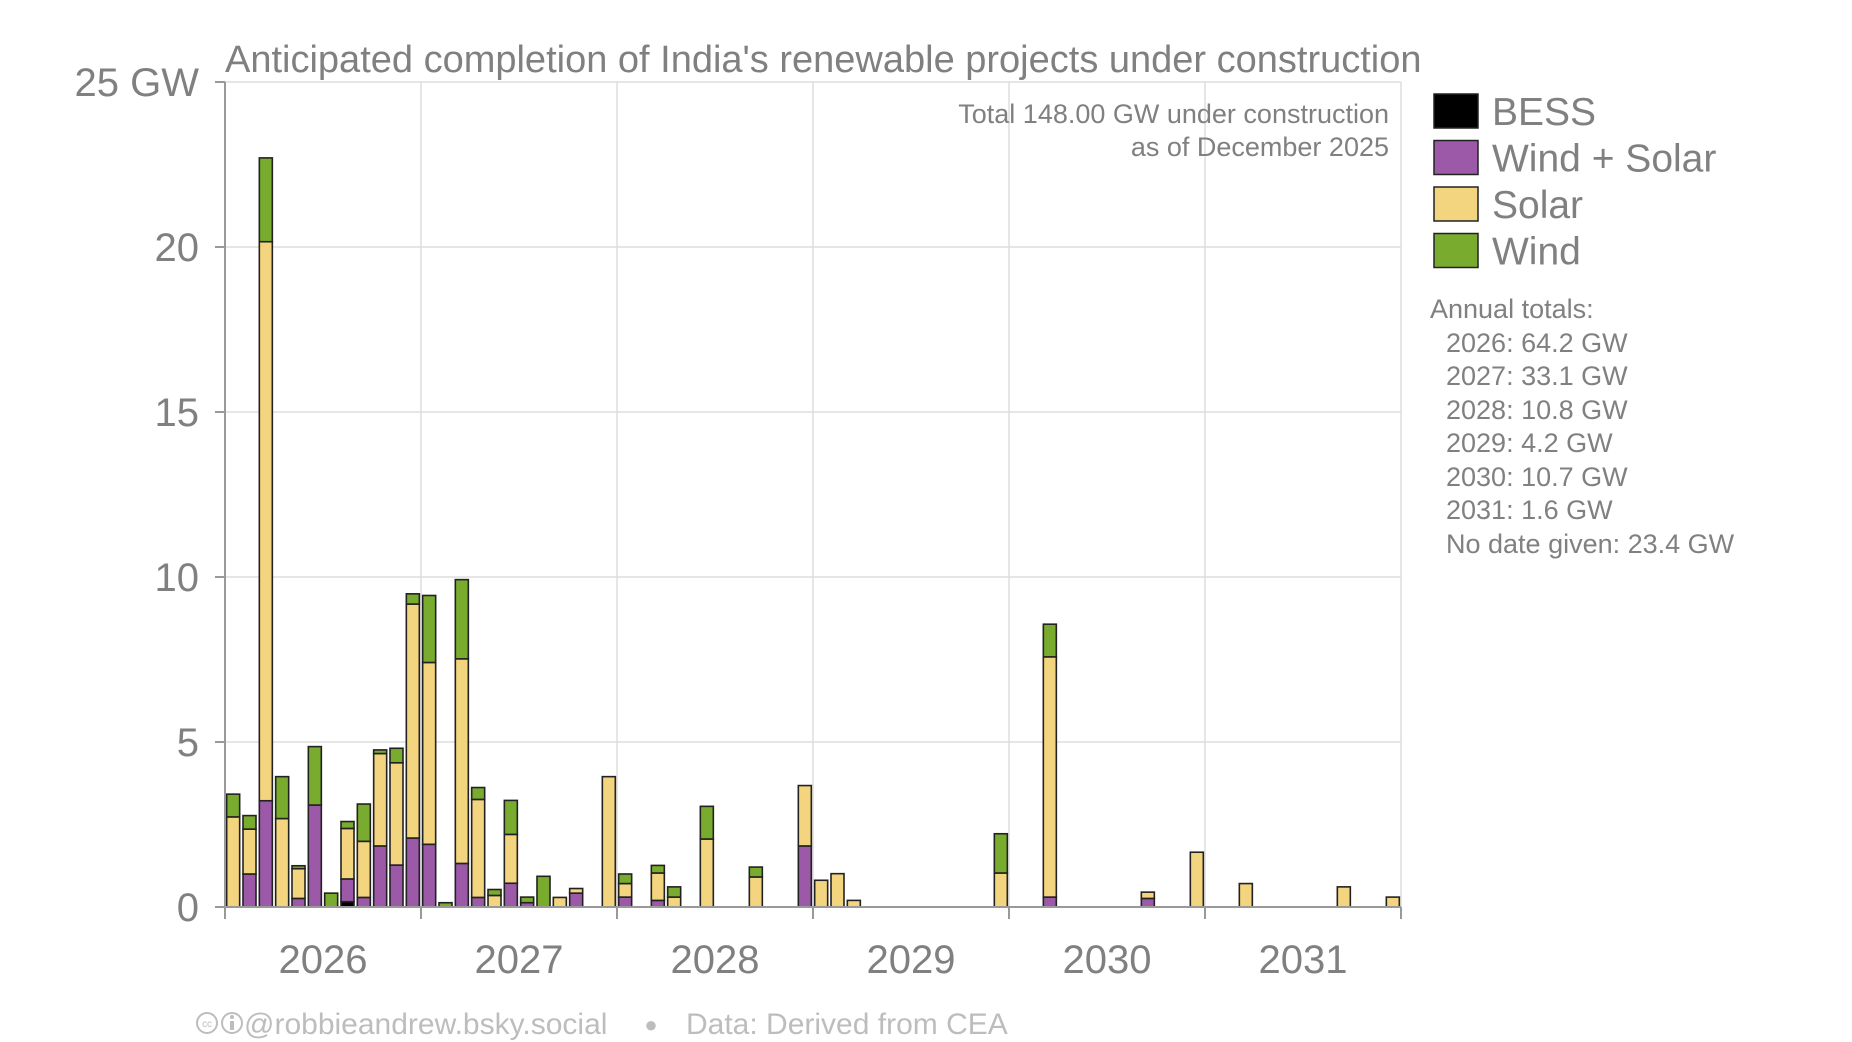  Describe the element at coordinates (219, 1023) in the screenshot. I see `cc-by-icon: cc` at that location.